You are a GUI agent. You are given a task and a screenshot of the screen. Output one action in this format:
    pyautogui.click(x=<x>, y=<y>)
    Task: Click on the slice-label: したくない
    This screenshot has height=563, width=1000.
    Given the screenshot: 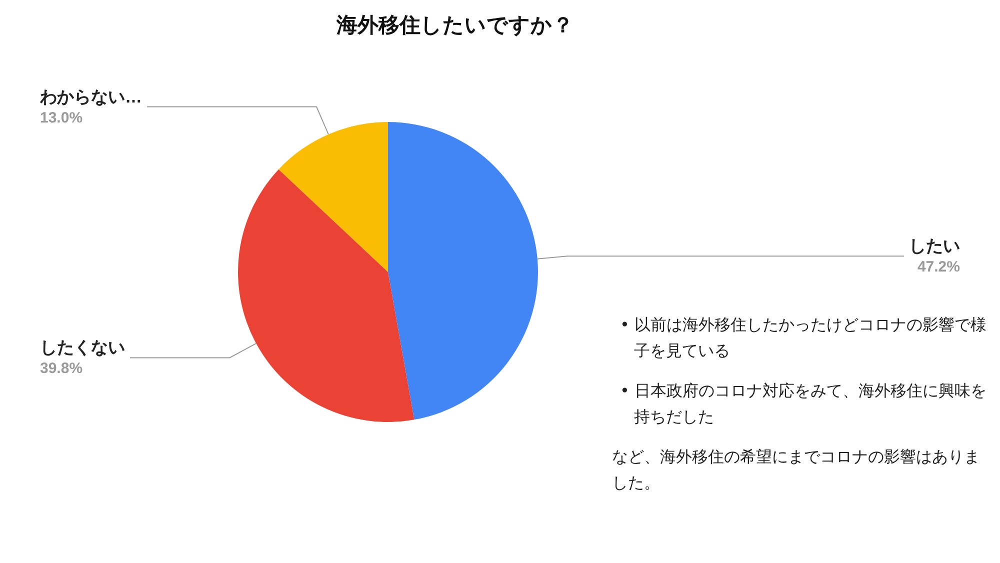 What is the action you would take?
    pyautogui.click(x=82, y=348)
    